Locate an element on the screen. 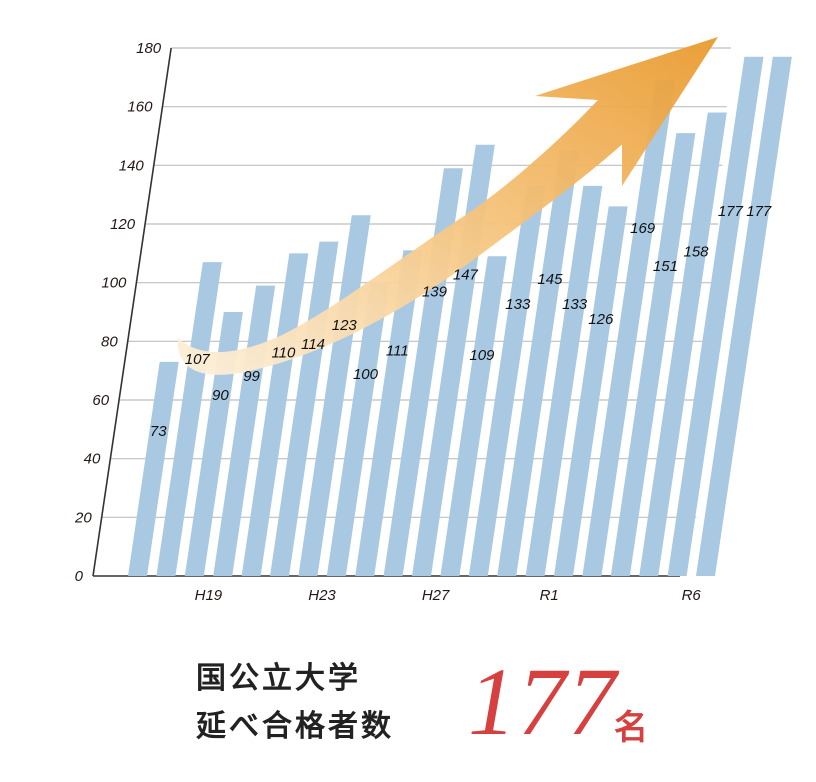  data-label: 126 is located at coordinates (601, 319).